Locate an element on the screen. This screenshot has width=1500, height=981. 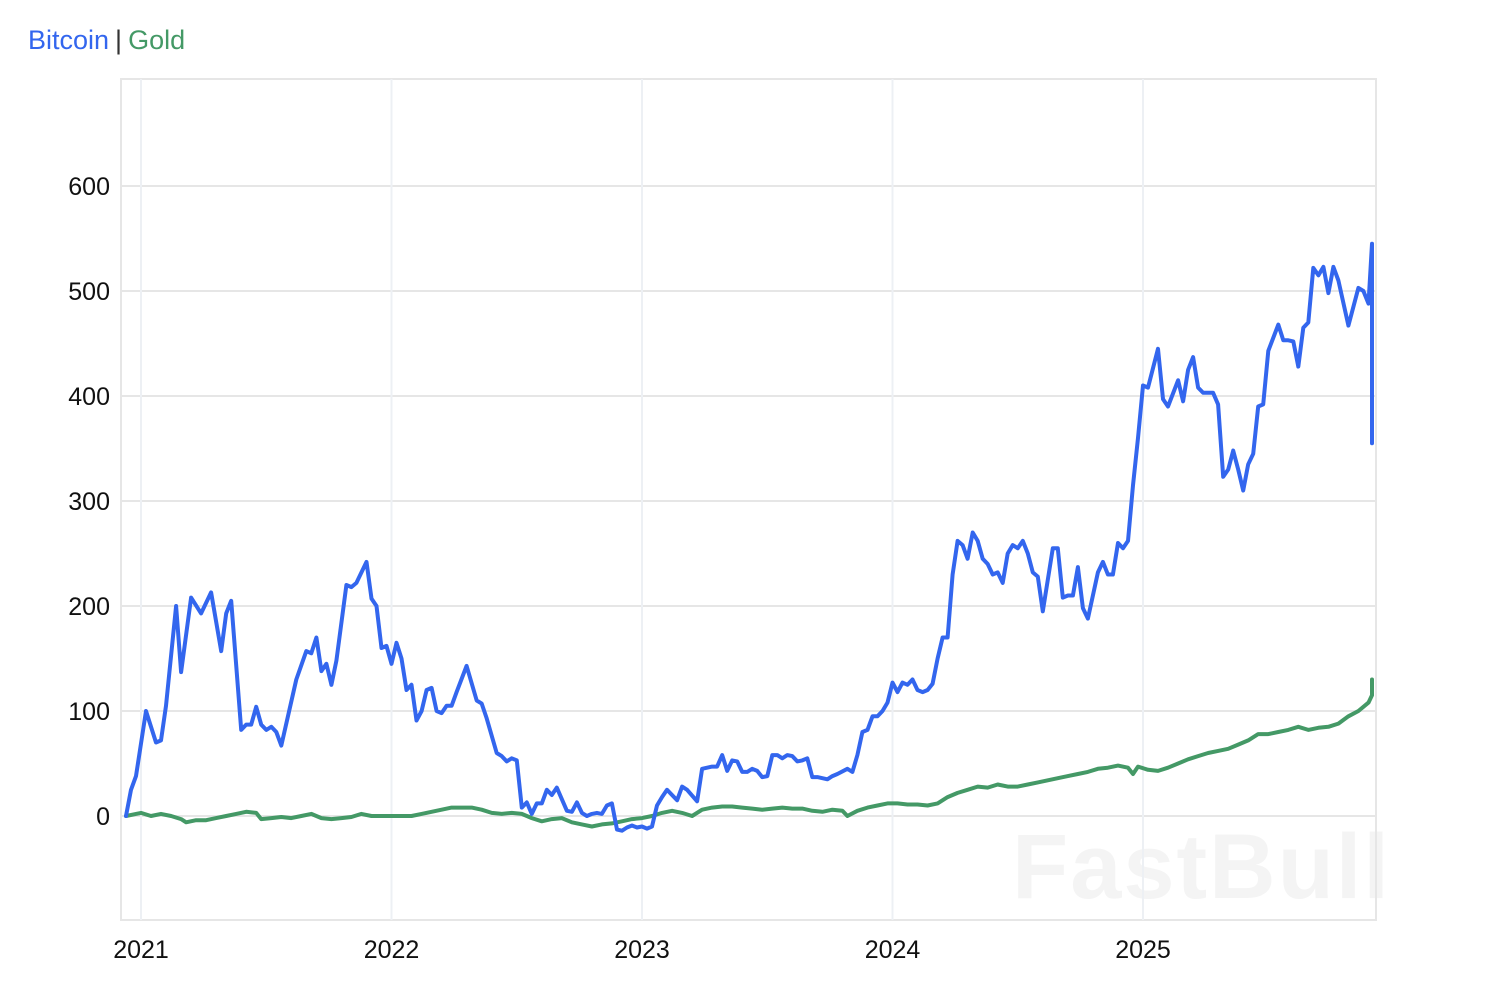
y-tick-label: 200 is located at coordinates (89, 607).